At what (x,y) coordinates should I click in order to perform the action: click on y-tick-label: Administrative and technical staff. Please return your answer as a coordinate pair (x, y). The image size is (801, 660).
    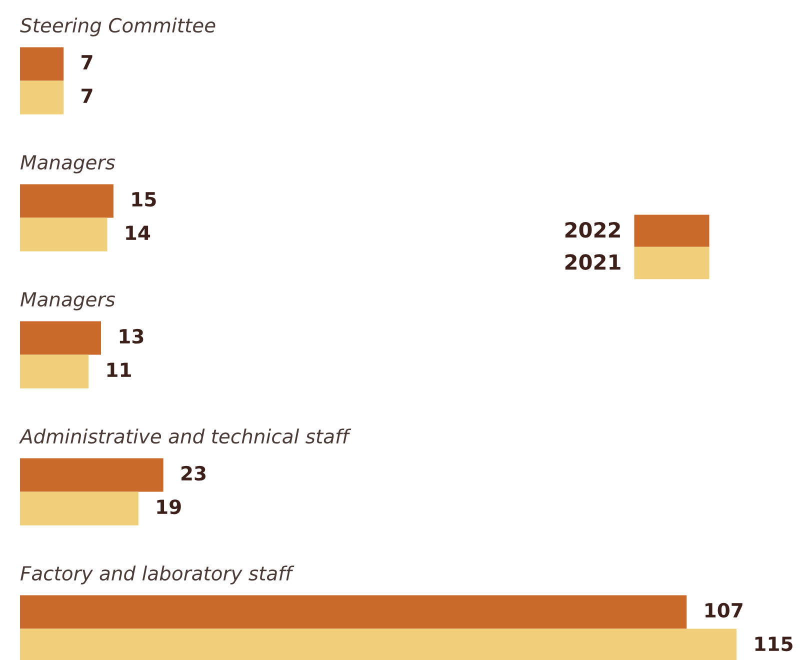
    Looking at the image, I should click on (185, 436).